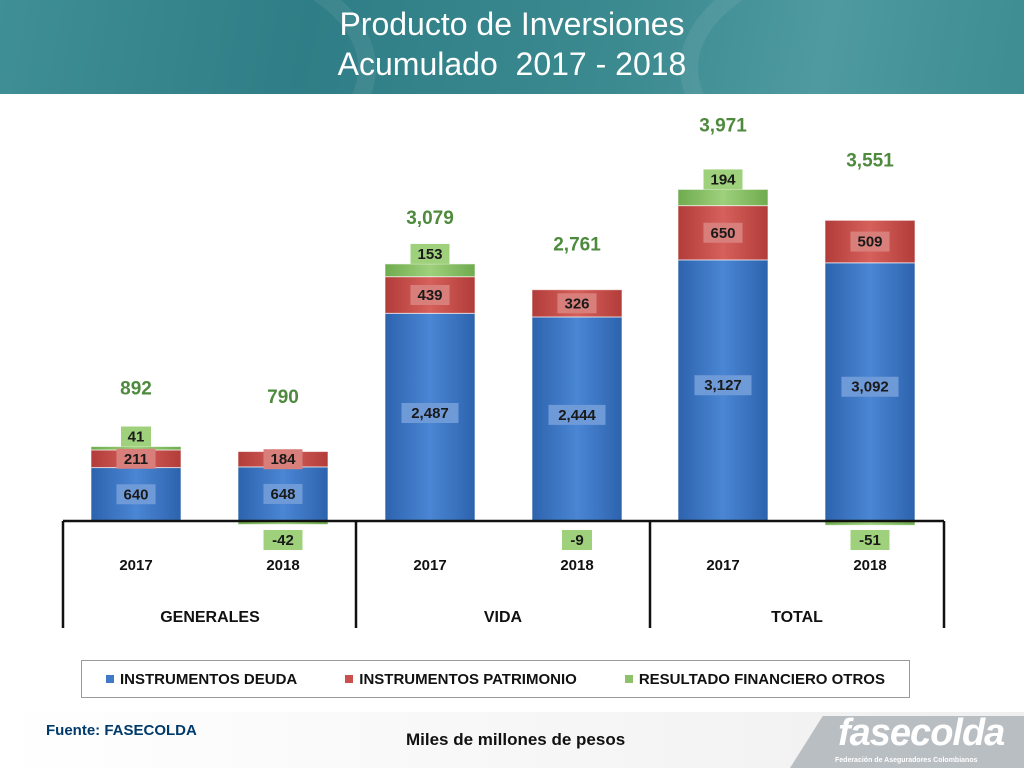  What do you see at coordinates (921, 733) in the screenshot?
I see `fasecolda-logo: fasecolda` at bounding box center [921, 733].